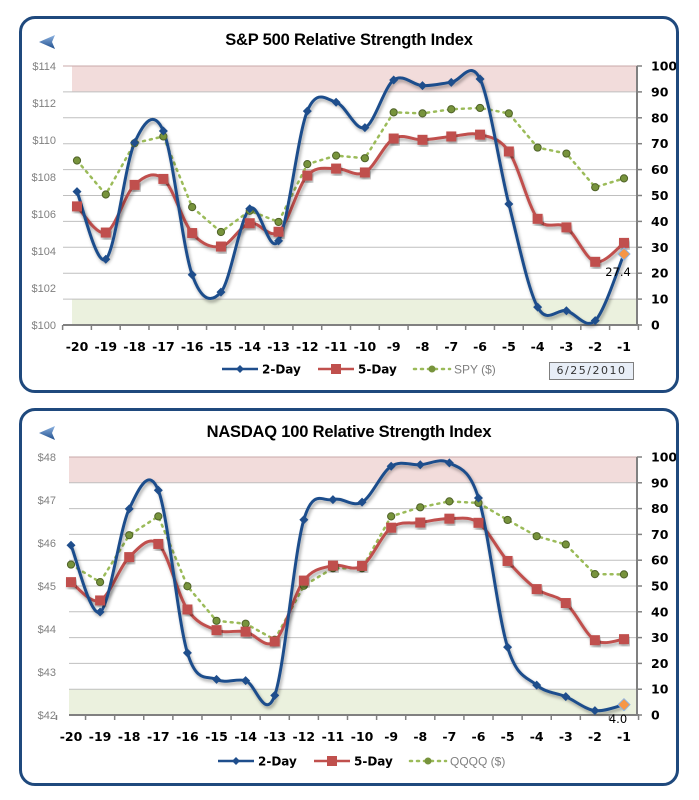  I want to click on x-axis-tick-label: -7, so click(451, 346).